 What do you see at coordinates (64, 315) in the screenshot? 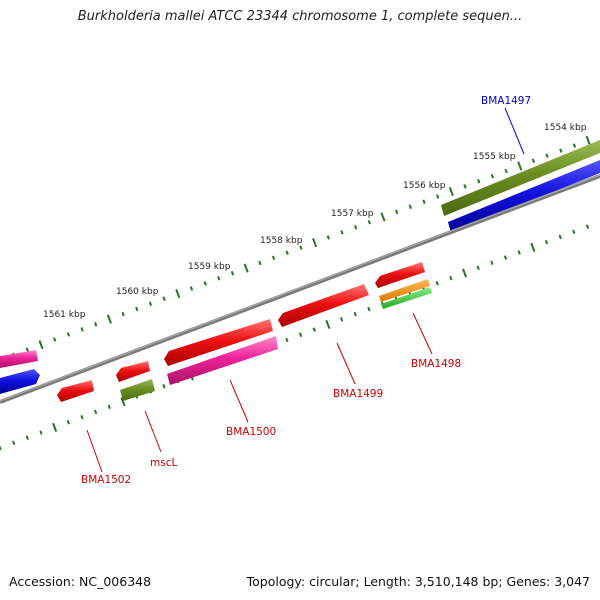
I see `tick-label-1561: 1561 kbp` at bounding box center [64, 315].